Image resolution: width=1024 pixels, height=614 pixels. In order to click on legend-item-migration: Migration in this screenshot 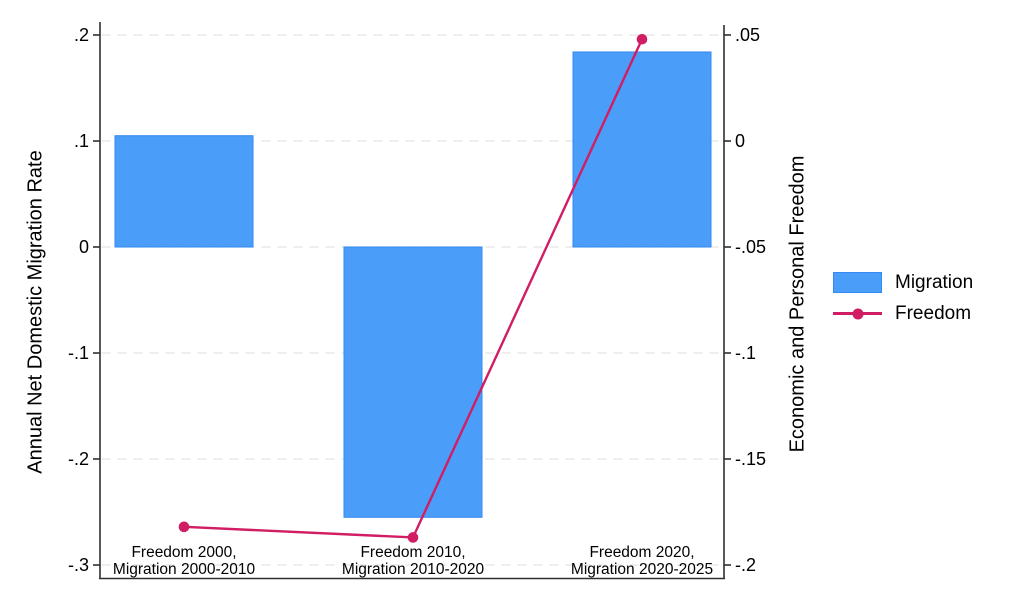, I will do `click(903, 282)`.